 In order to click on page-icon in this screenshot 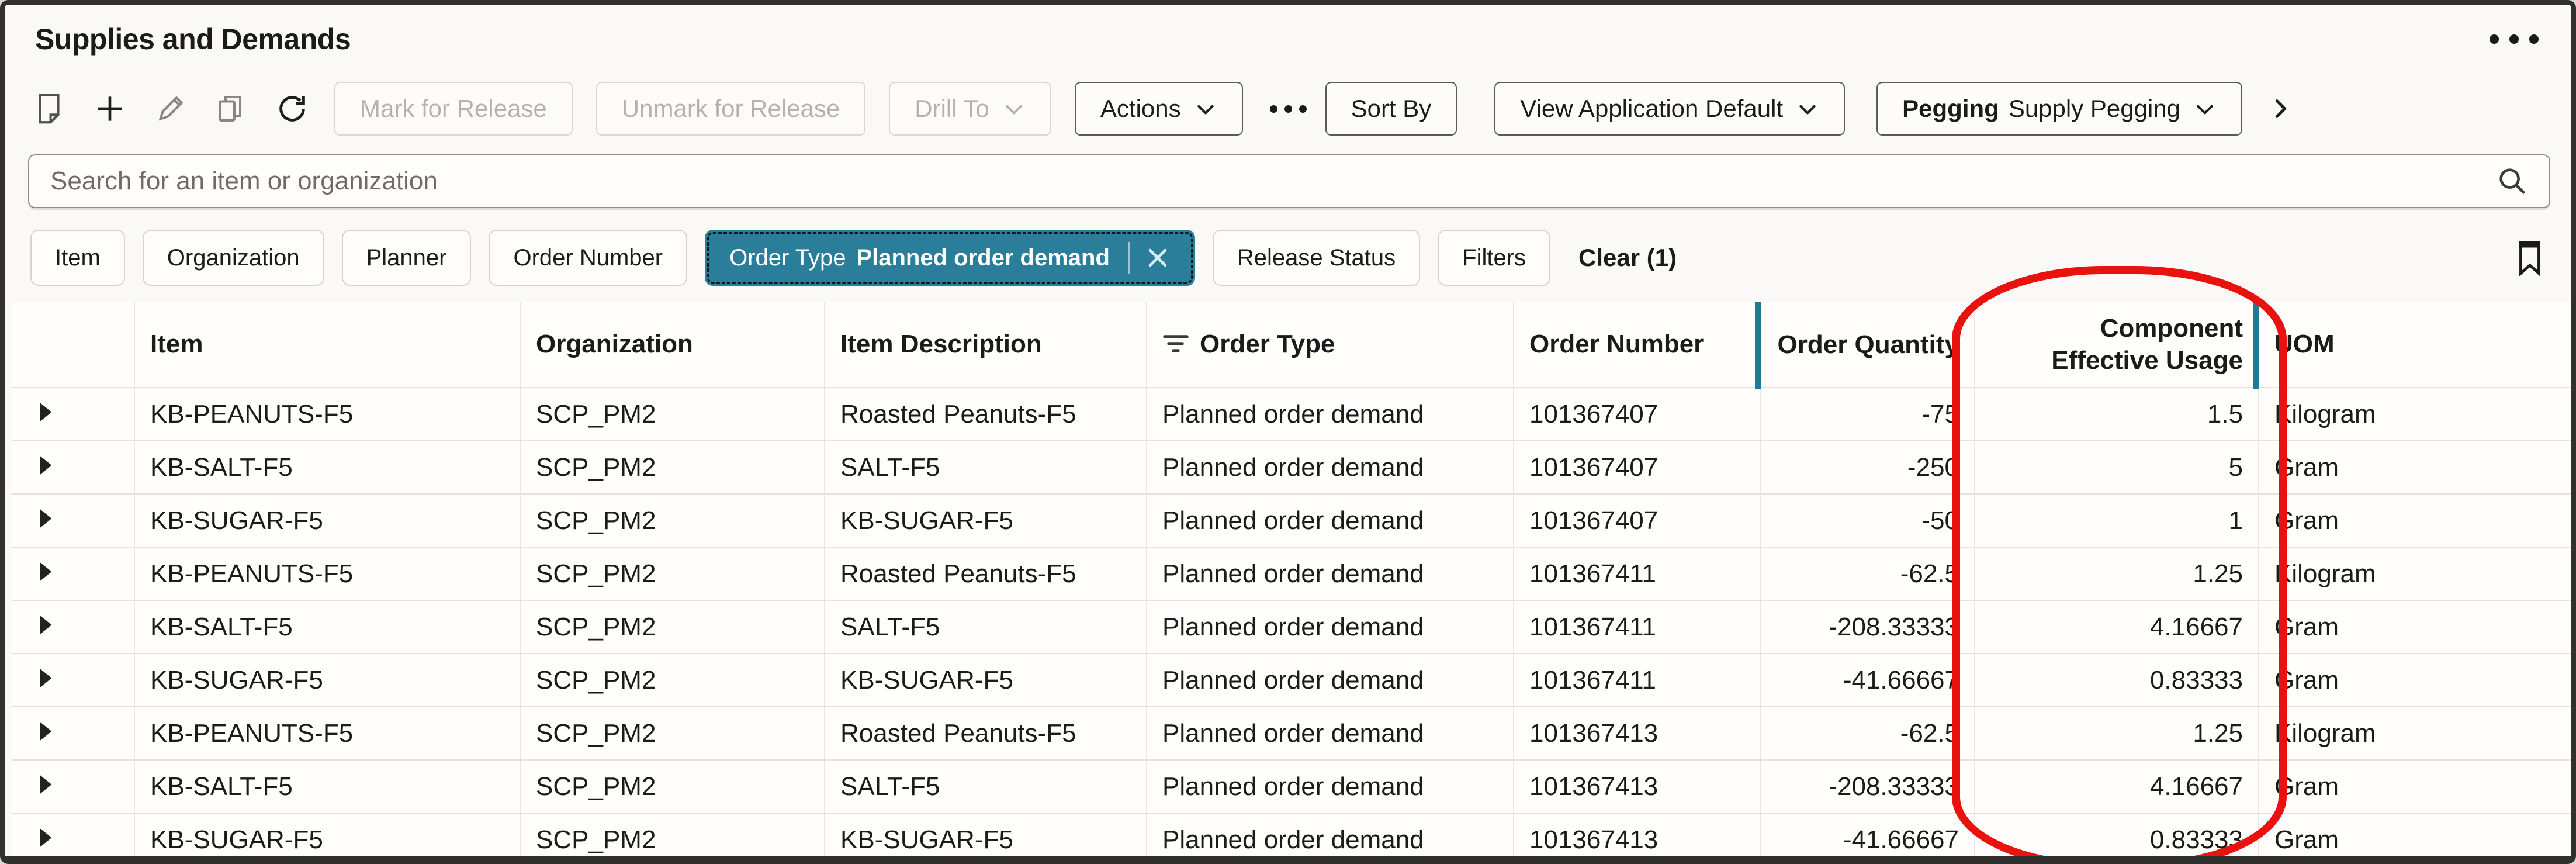, I will do `click(49, 108)`.